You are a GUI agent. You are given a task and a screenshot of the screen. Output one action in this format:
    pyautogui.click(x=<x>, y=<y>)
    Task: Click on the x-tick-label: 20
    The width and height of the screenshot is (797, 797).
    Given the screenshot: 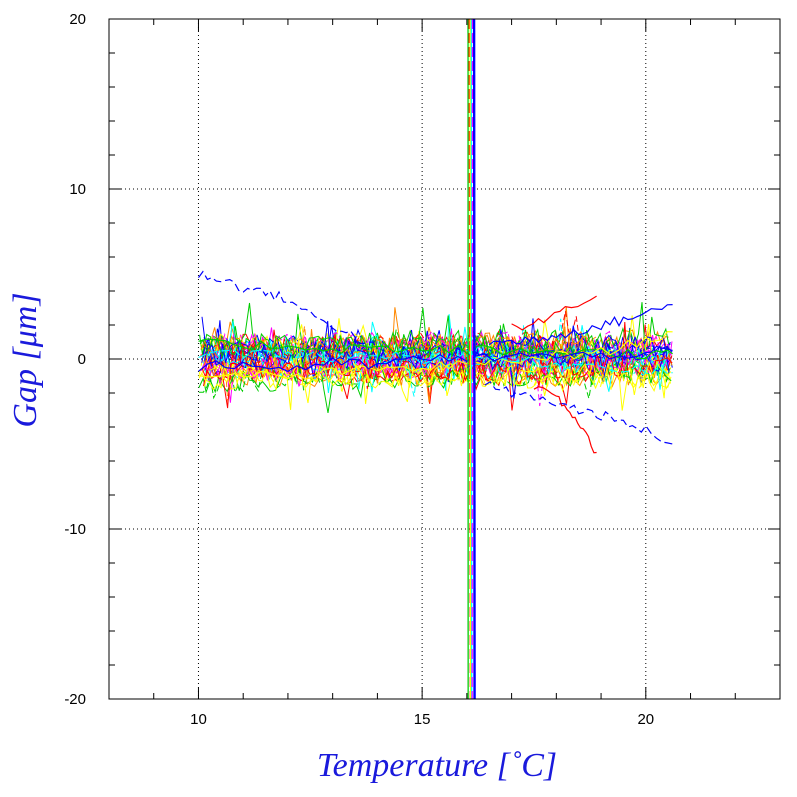 What is the action you would take?
    pyautogui.click(x=645, y=719)
    